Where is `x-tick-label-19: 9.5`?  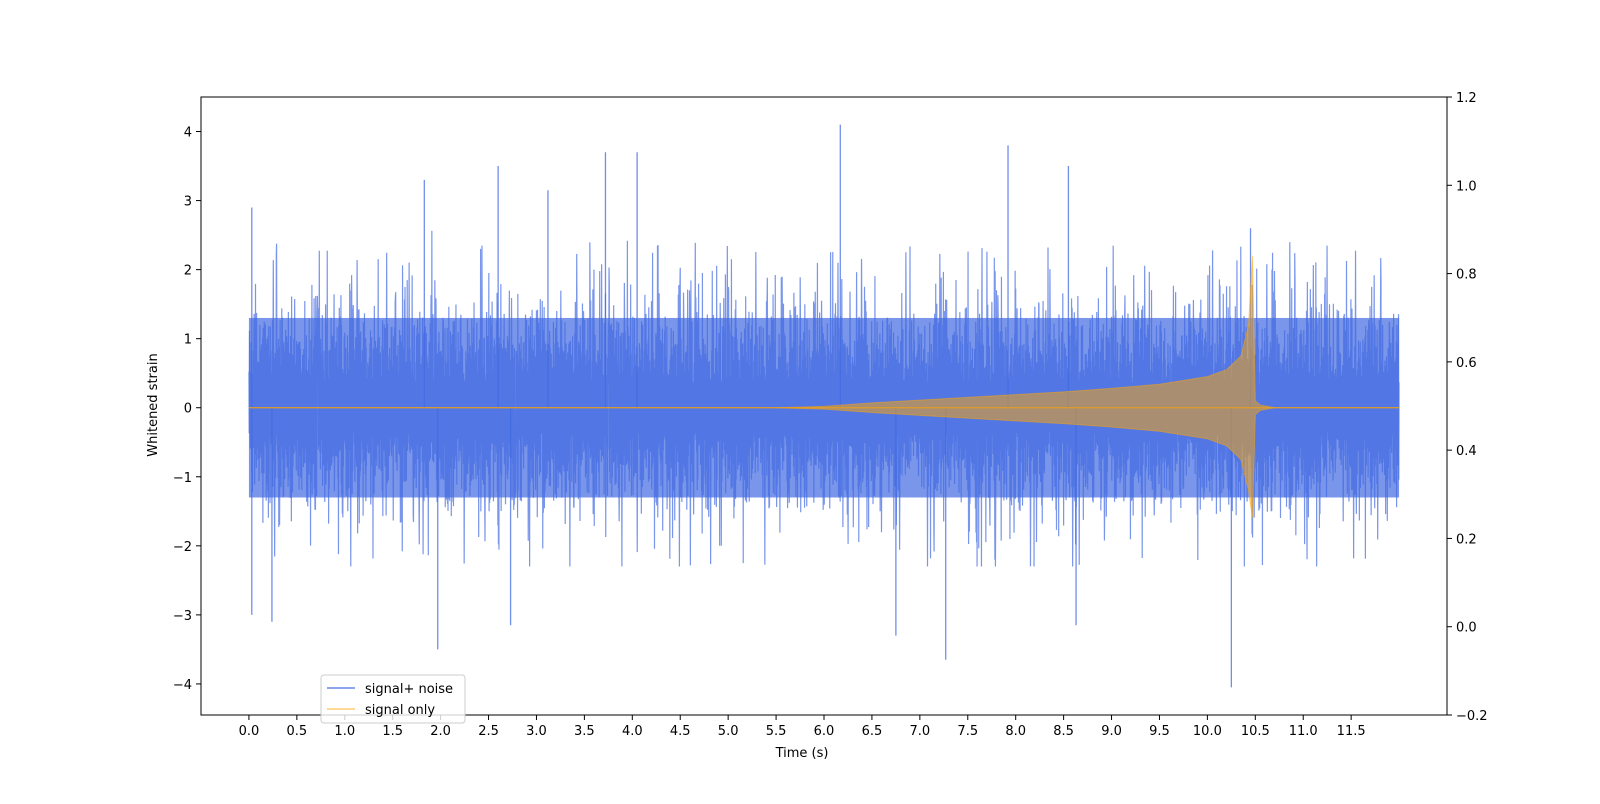
x-tick-label-19: 9.5 is located at coordinates (1159, 731).